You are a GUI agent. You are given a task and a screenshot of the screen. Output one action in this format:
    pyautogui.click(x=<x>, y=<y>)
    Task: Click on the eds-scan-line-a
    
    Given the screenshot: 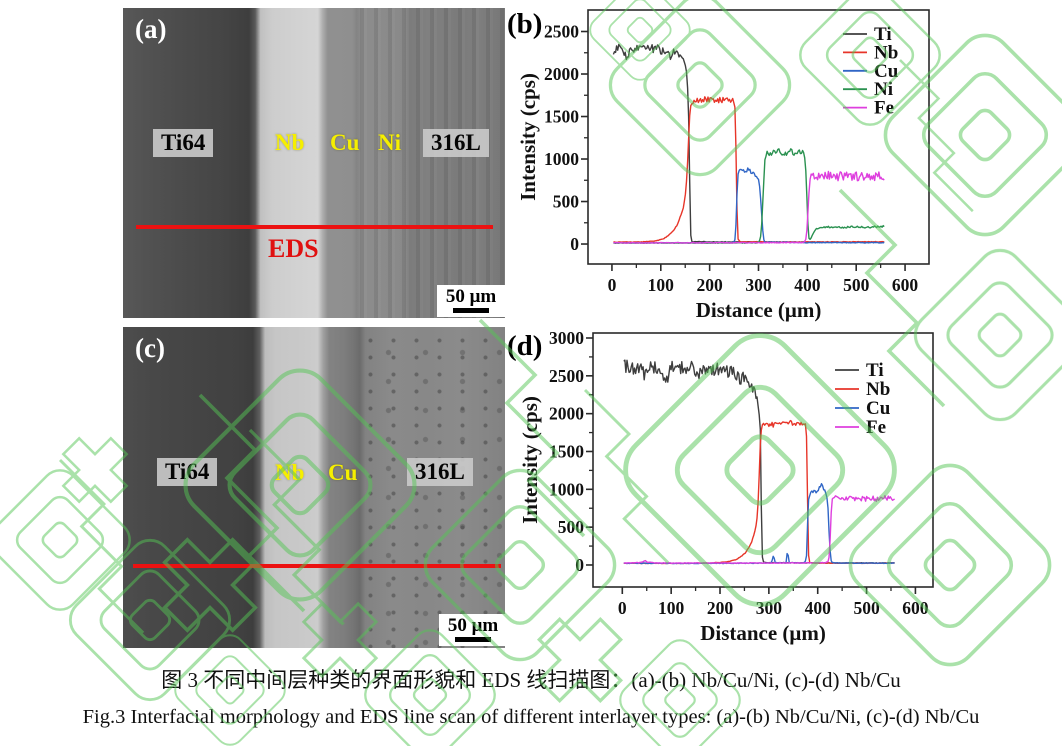 What is the action you would take?
    pyautogui.click(x=314, y=227)
    